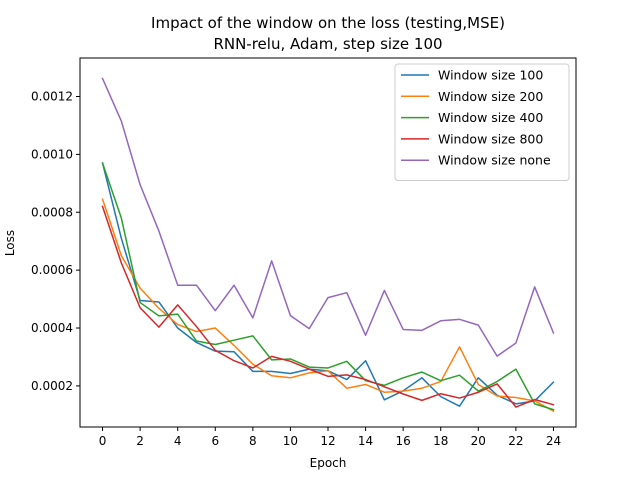 Image resolution: width=640 pixels, height=480 pixels. I want to click on legend-label: Window size none, so click(494, 160).